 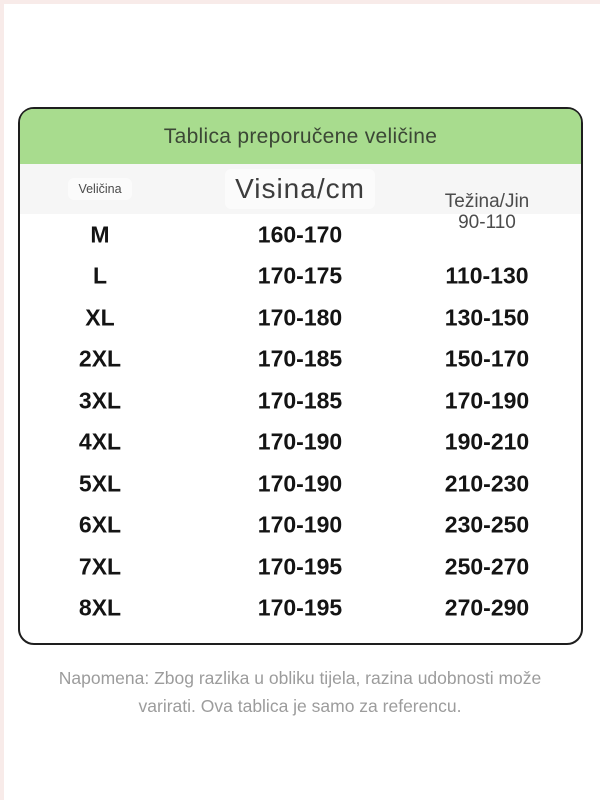 What do you see at coordinates (487, 275) in the screenshot?
I see `cell-weight: 110-130` at bounding box center [487, 275].